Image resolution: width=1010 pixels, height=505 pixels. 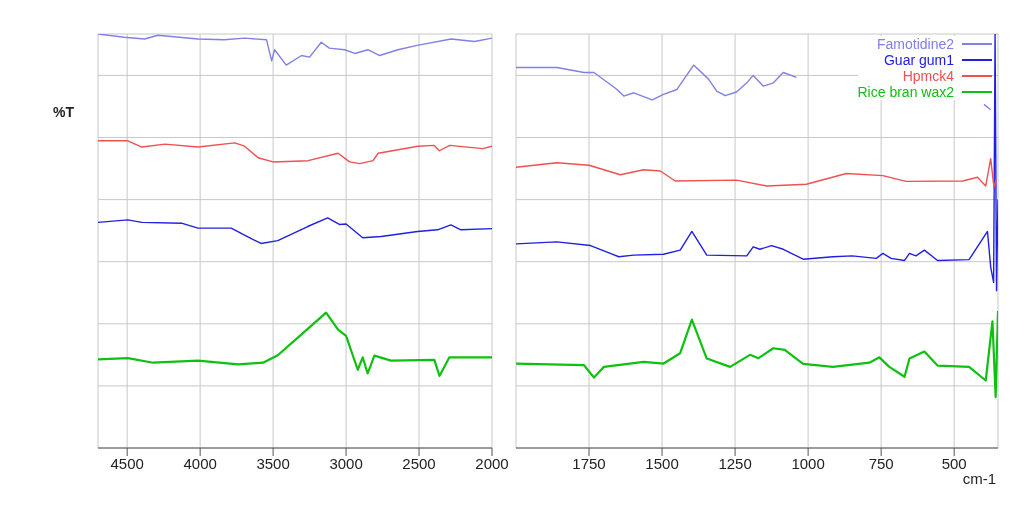 I want to click on y-axis-title: %T, so click(x=63, y=112).